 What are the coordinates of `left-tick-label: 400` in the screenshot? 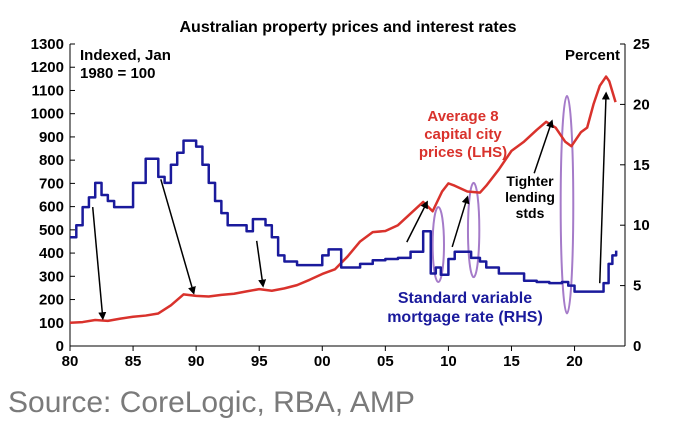 It's located at (51, 253).